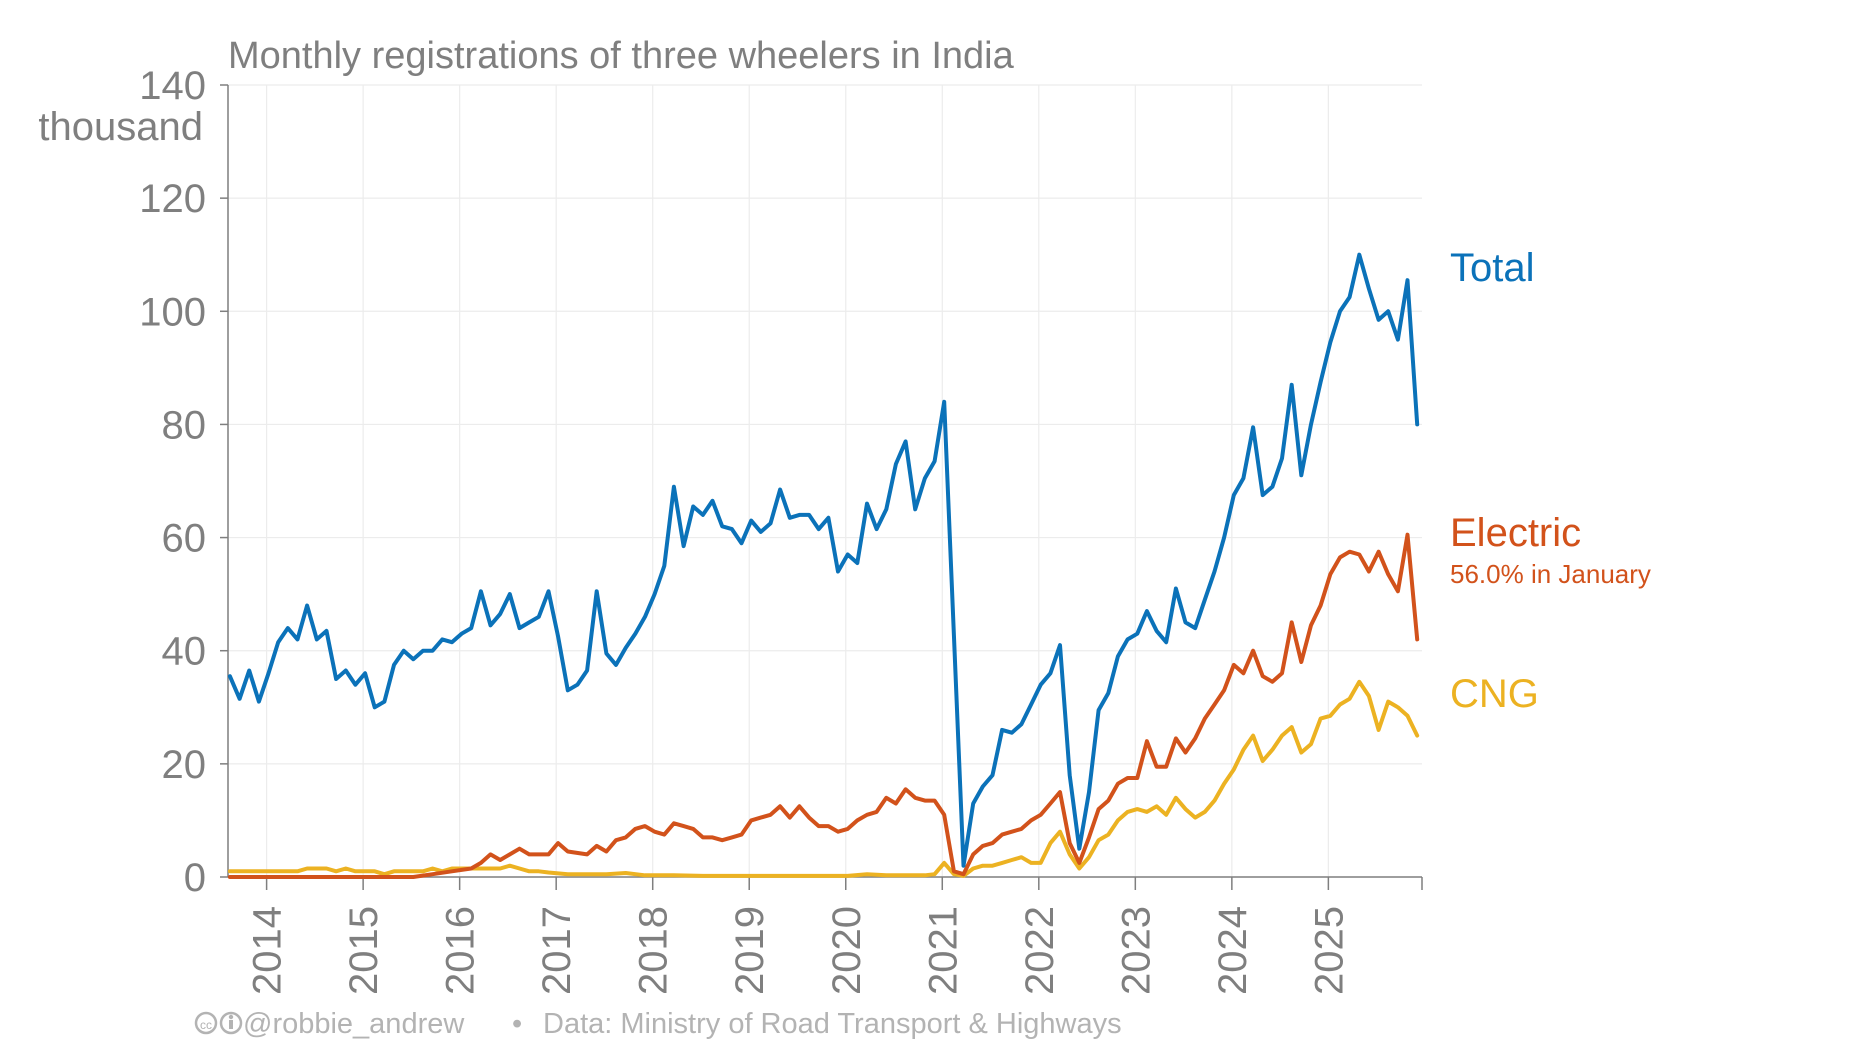 This screenshot has width=1852, height=1042. Describe the element at coordinates (1494, 694) in the screenshot. I see `series-label-cng: CNG` at that location.